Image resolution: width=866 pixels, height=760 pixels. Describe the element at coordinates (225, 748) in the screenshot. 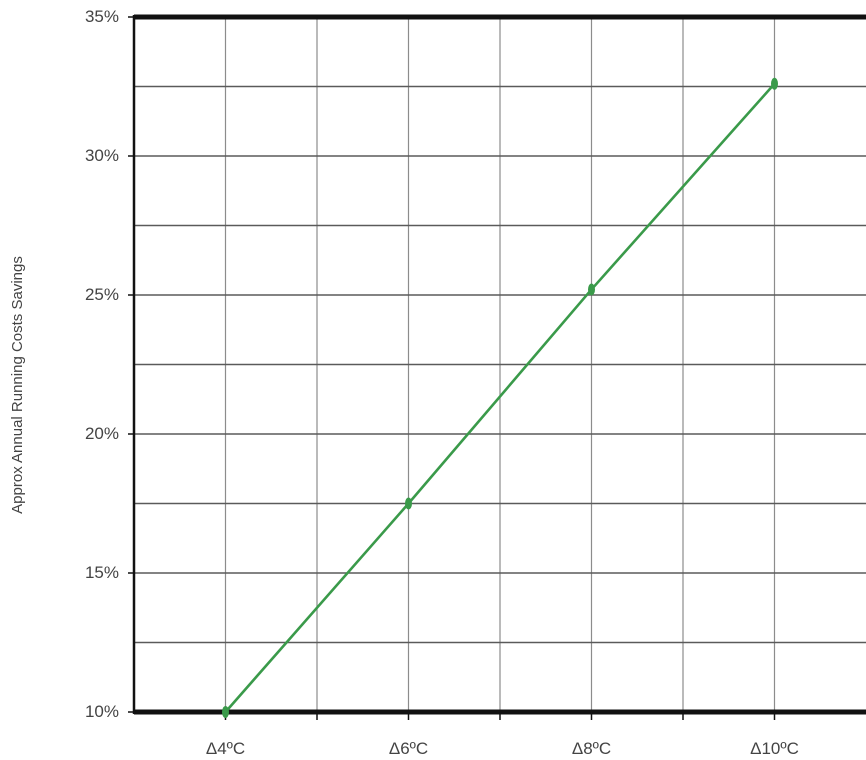

I see `x-tick-label: Δ4ºC` at that location.